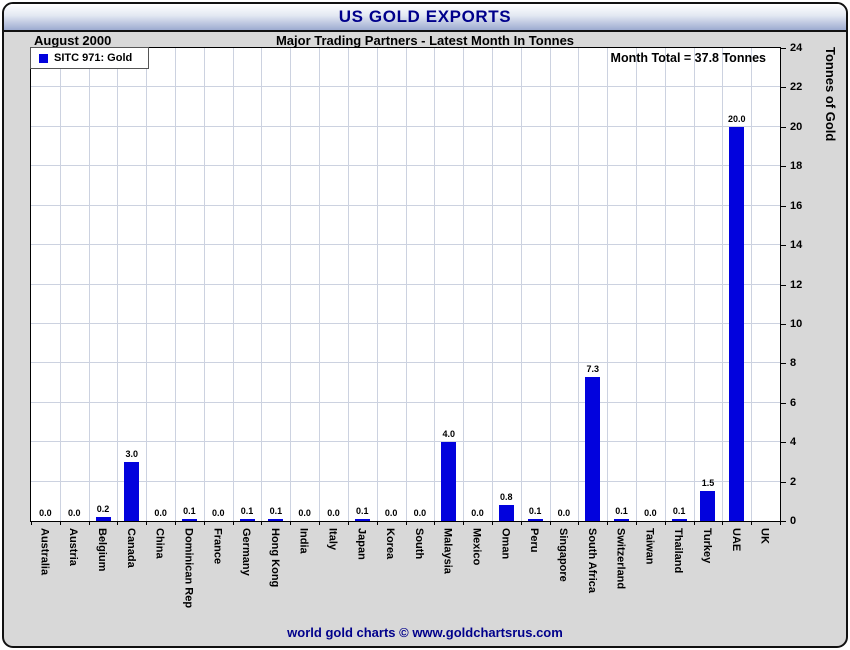 The image size is (850, 650). What do you see at coordinates (73, 547) in the screenshot?
I see `x-category-label: Austria` at bounding box center [73, 547].